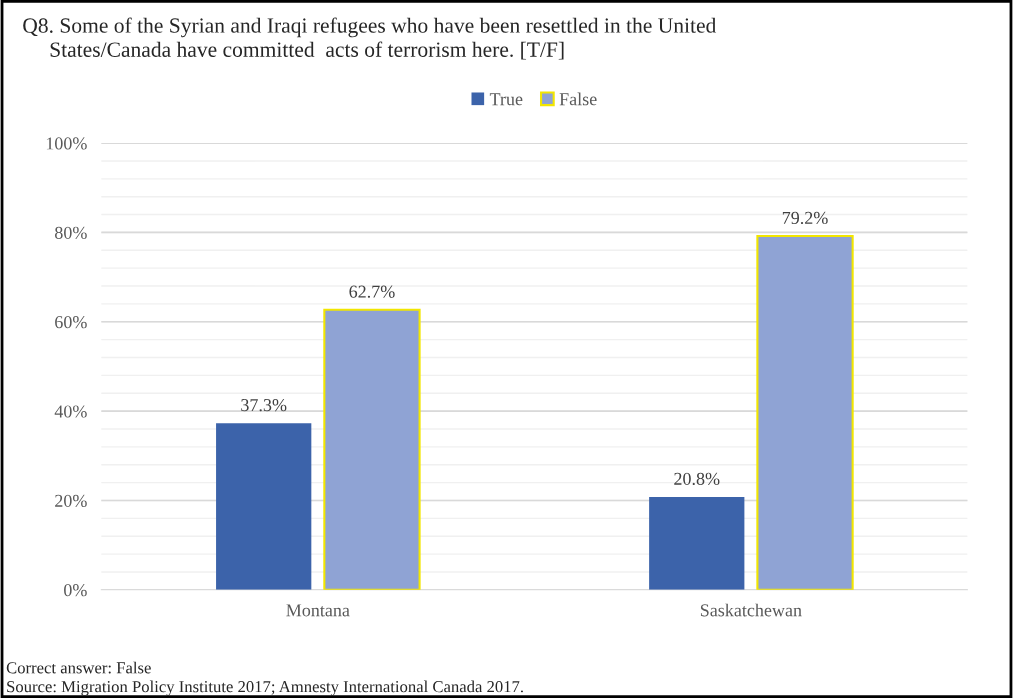 This screenshot has height=698, width=1013. What do you see at coordinates (71, 500) in the screenshot?
I see `y-tick-label: 20%` at bounding box center [71, 500].